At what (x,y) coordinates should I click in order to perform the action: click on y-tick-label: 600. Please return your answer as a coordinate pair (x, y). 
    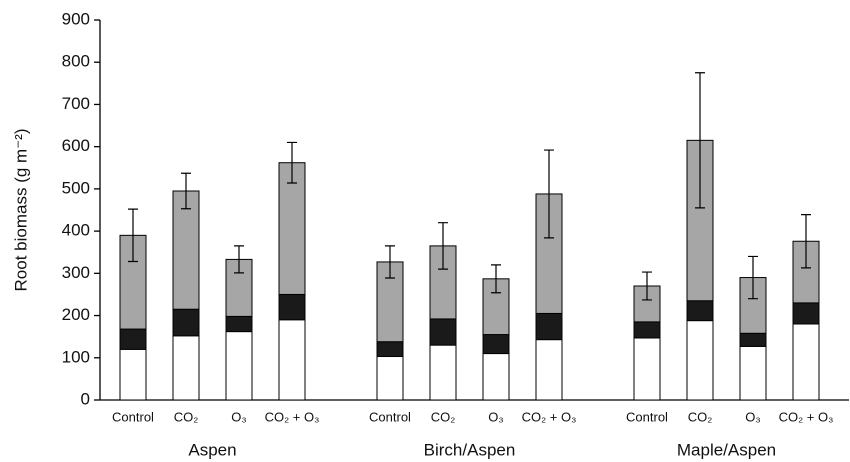
    Looking at the image, I should click on (76, 145).